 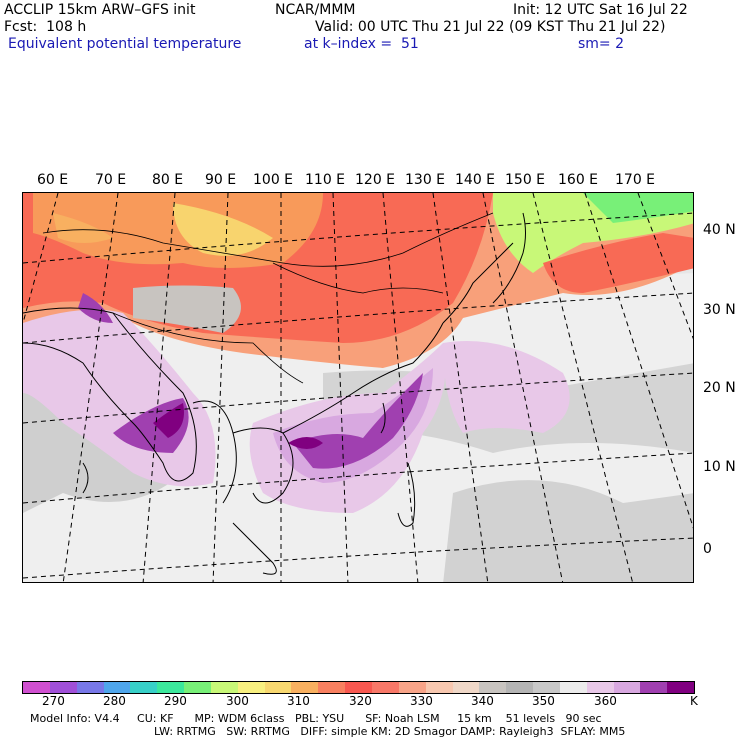 I want to click on colorbar-tick: 320, so click(x=360, y=701).